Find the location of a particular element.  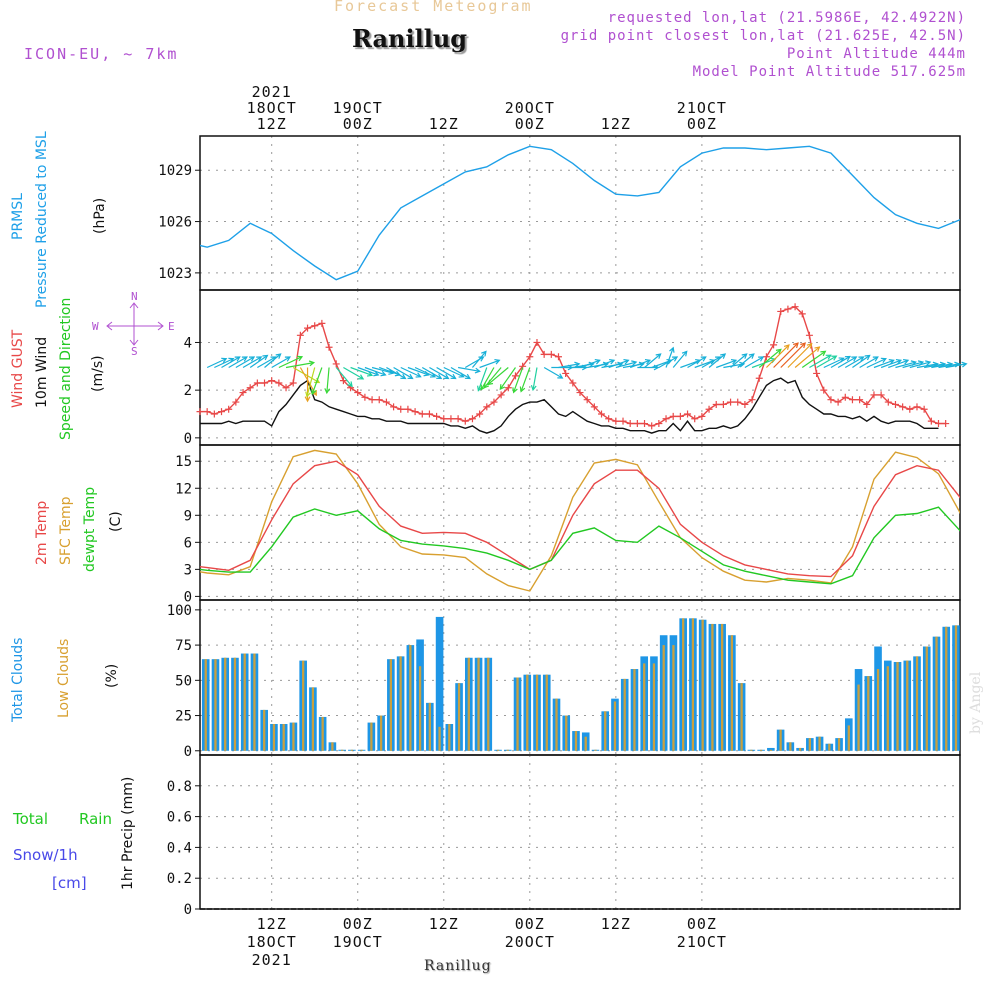

low-clouds-label: Low Clouds is located at coordinates (64, 678).